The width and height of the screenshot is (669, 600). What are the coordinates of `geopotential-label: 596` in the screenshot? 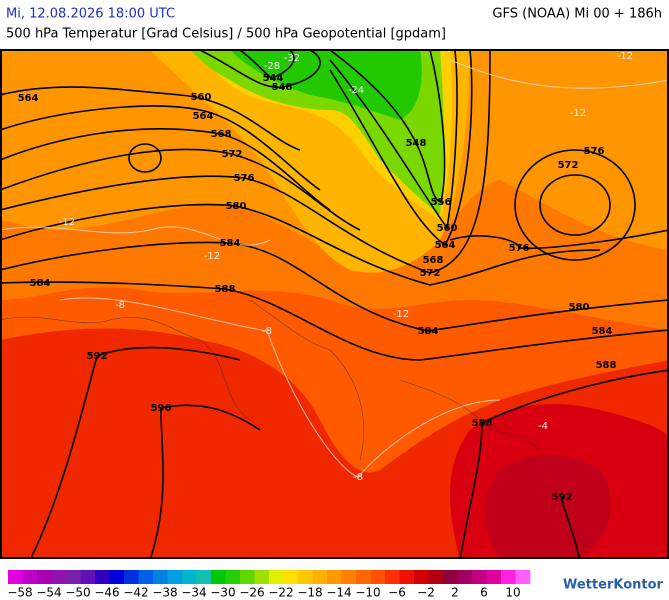 It's located at (161, 408).